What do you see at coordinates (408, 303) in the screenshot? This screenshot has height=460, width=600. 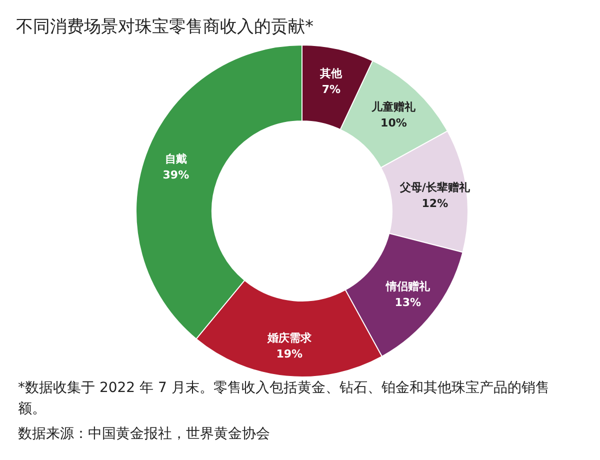 I see `data-label: 13%` at bounding box center [408, 303].